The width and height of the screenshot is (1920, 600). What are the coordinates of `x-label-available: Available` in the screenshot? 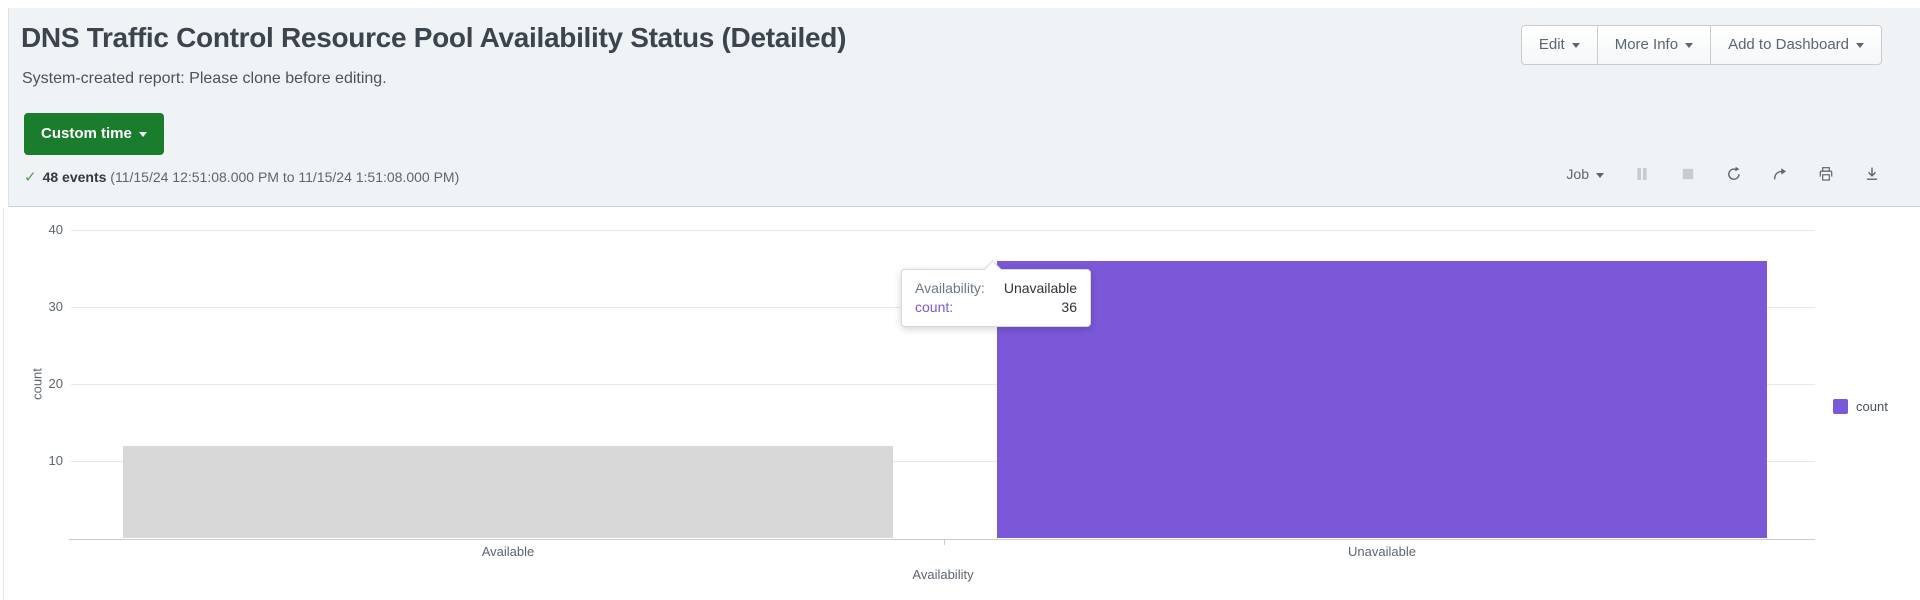 It's located at (508, 551).